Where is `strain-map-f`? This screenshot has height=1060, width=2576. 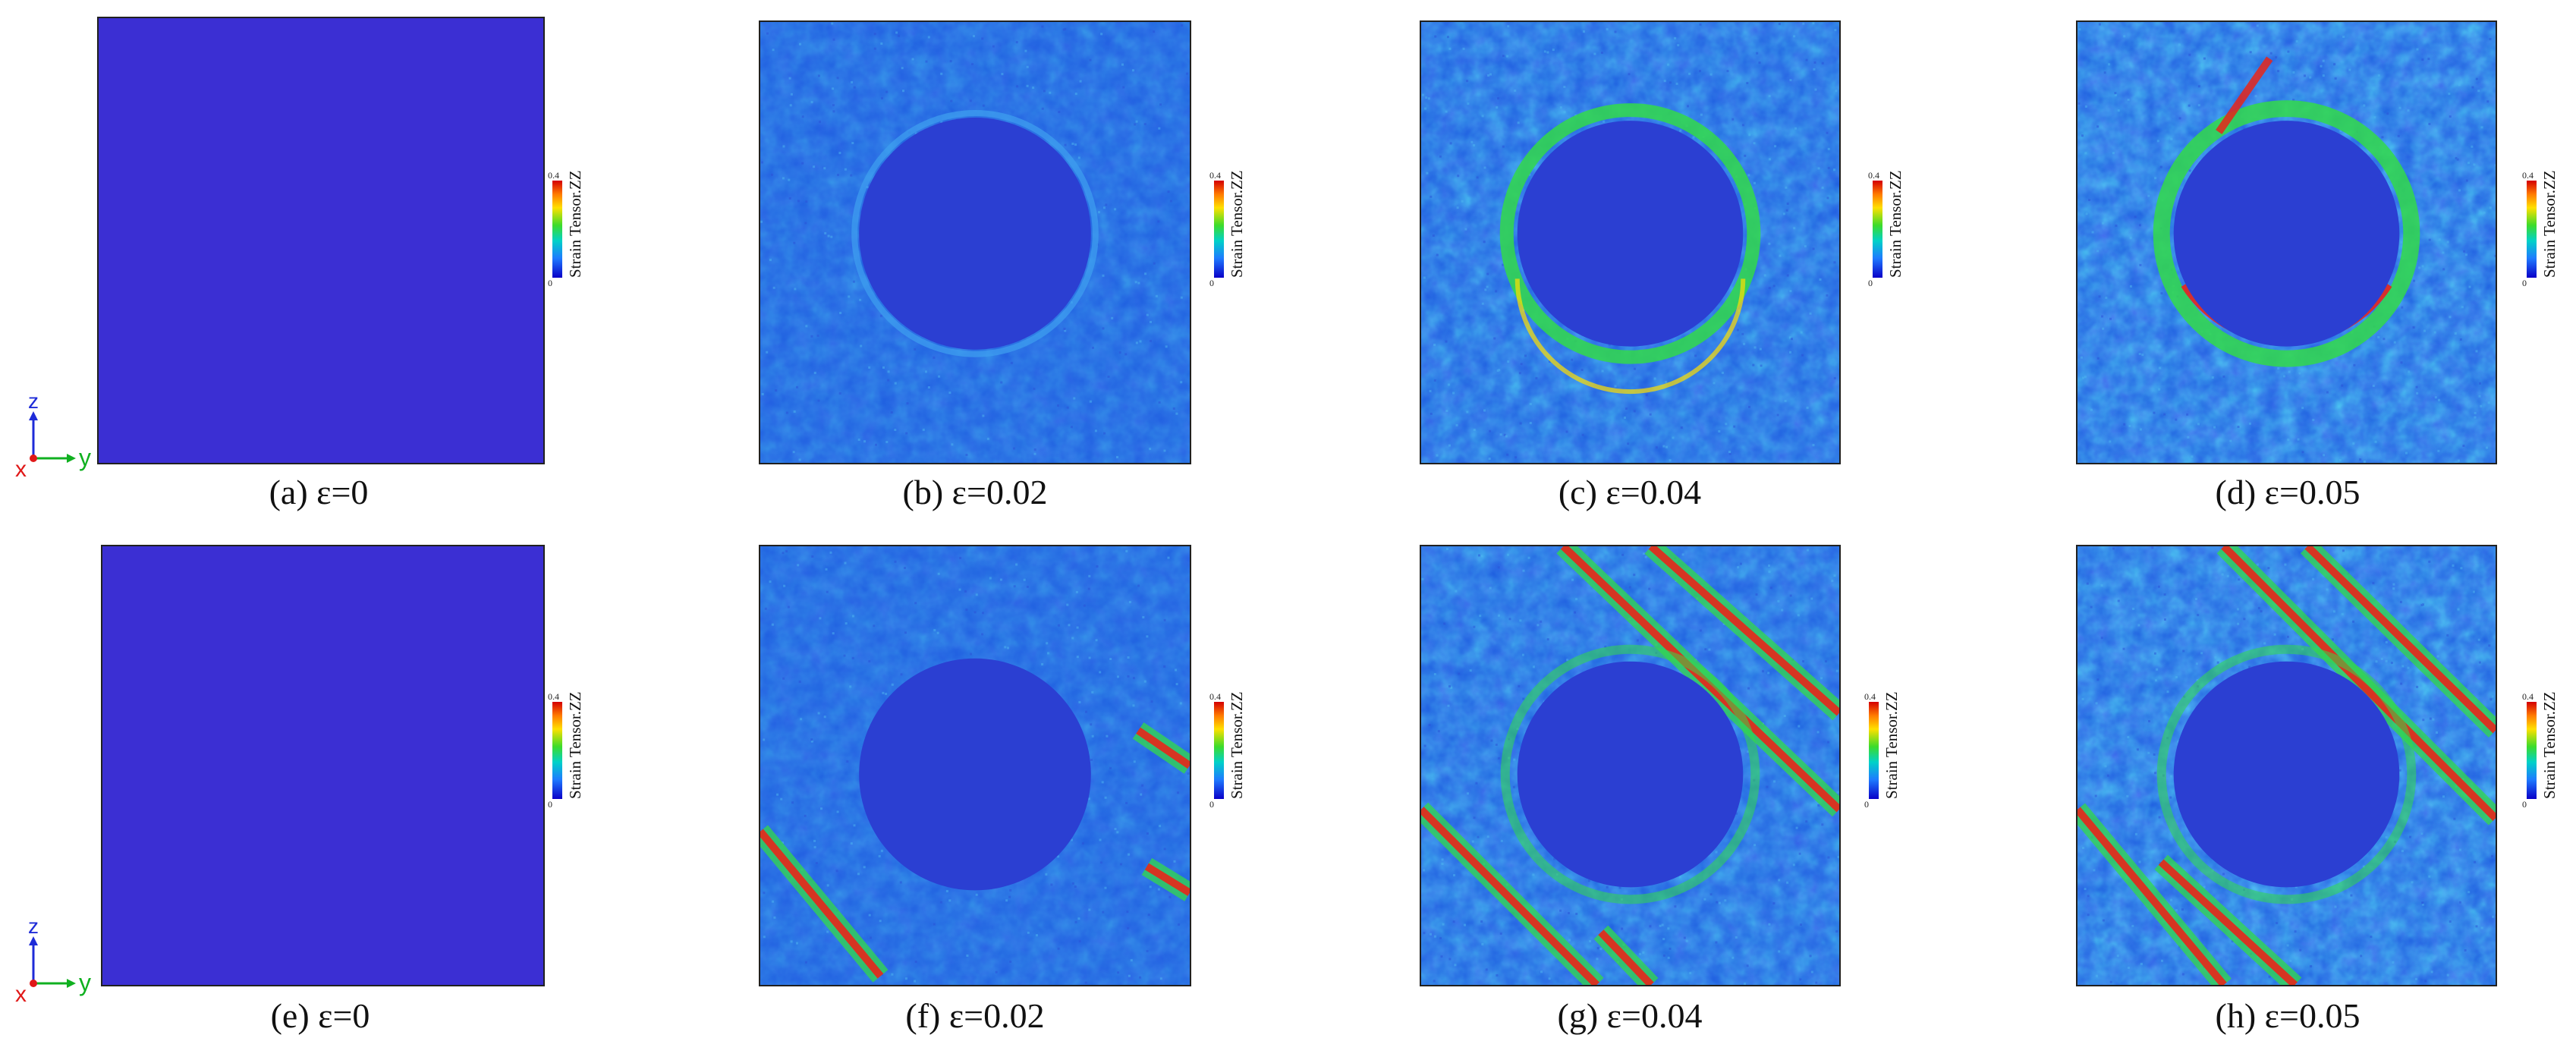 strain-map-f is located at coordinates (975, 765).